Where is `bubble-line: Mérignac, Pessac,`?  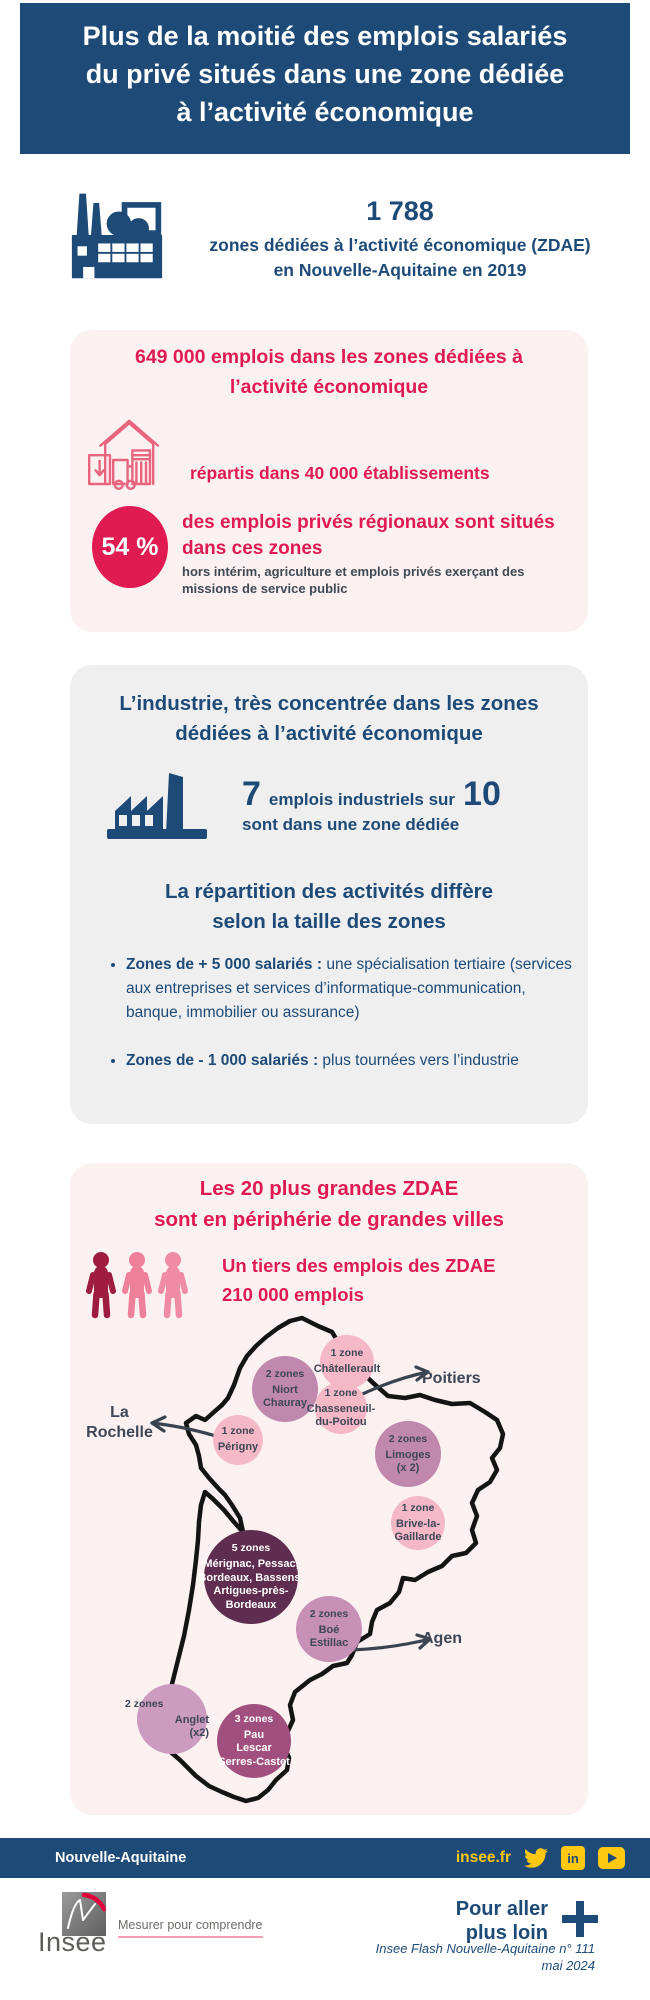 bubble-line: Mérignac, Pessac, is located at coordinates (251, 1564).